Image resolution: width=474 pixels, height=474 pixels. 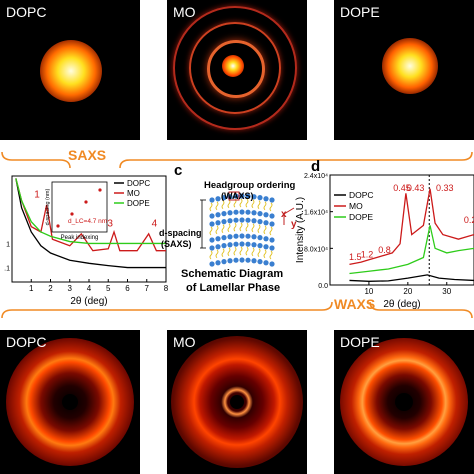 I want to click on x-tick-label: 10, so click(x=368, y=291).